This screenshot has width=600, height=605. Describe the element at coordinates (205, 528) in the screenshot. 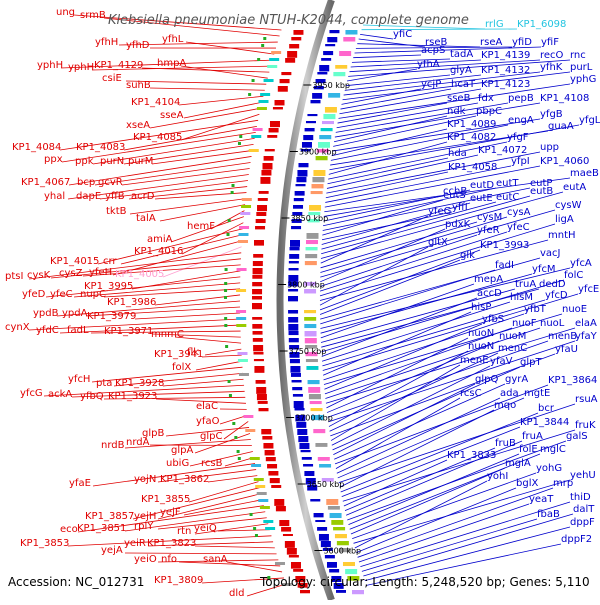

I see `gene-label-left: yeiQ` at that location.